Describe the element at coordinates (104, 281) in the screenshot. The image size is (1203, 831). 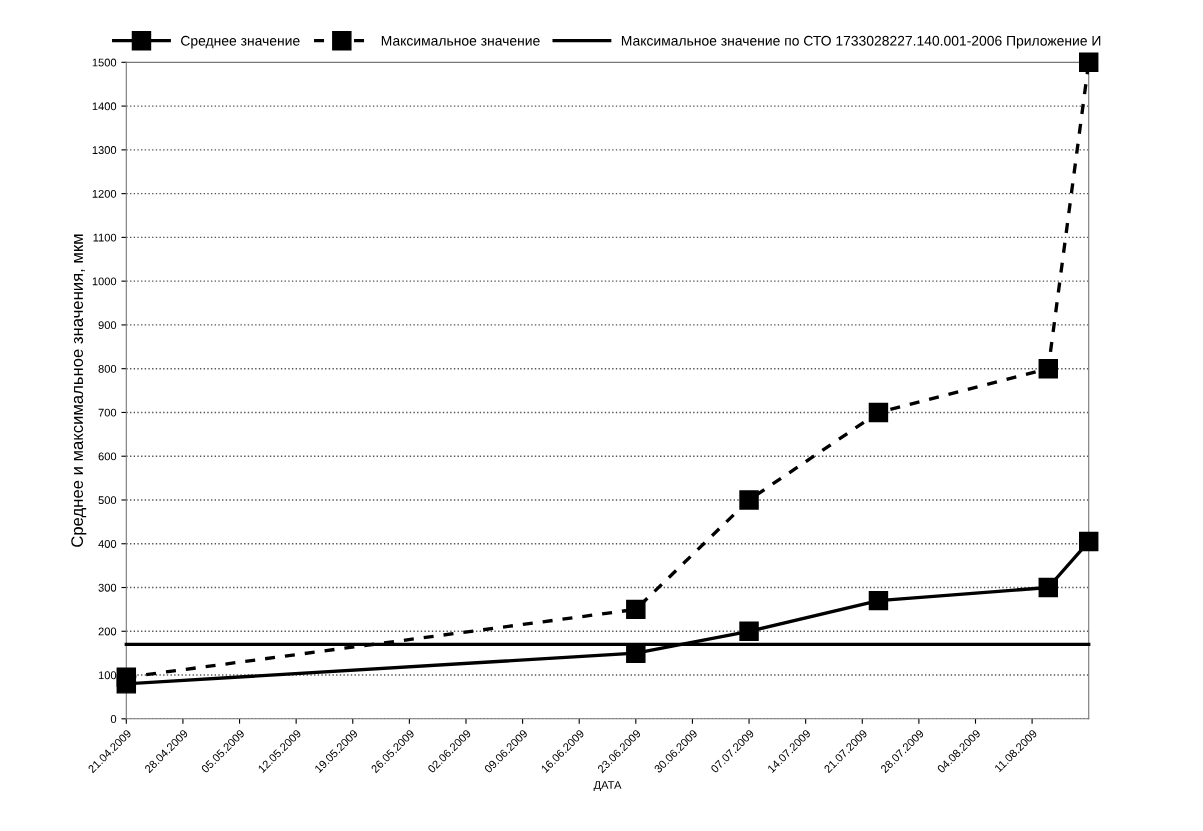
I see `y-tick-label: 1000` at that location.